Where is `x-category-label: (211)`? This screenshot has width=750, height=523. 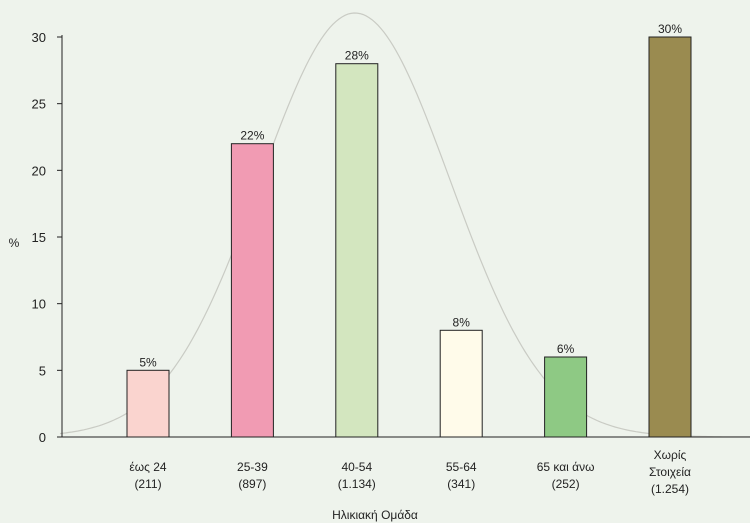
x-category-label: (211) is located at coordinates (147, 484).